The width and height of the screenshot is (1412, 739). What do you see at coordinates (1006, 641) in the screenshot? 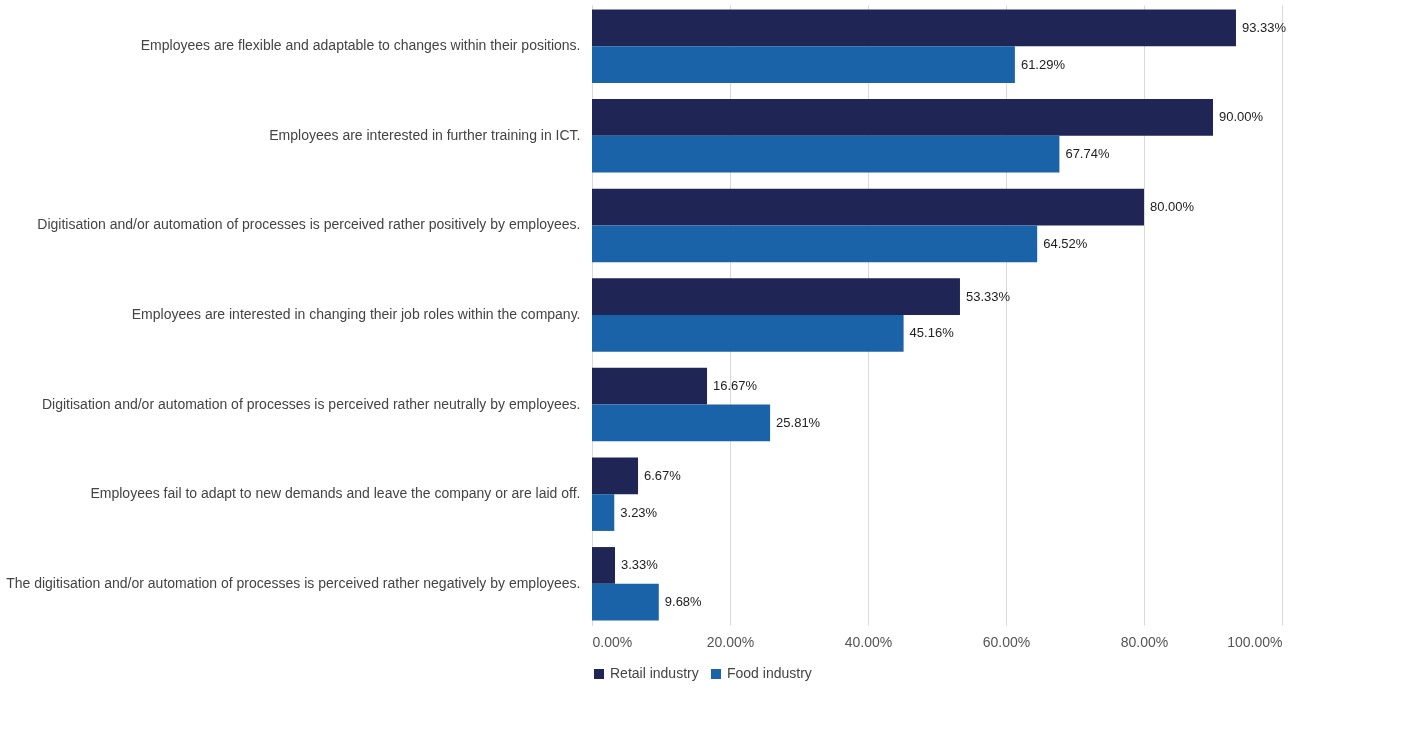
I see `x-tick-label: 60.00%` at bounding box center [1006, 641].